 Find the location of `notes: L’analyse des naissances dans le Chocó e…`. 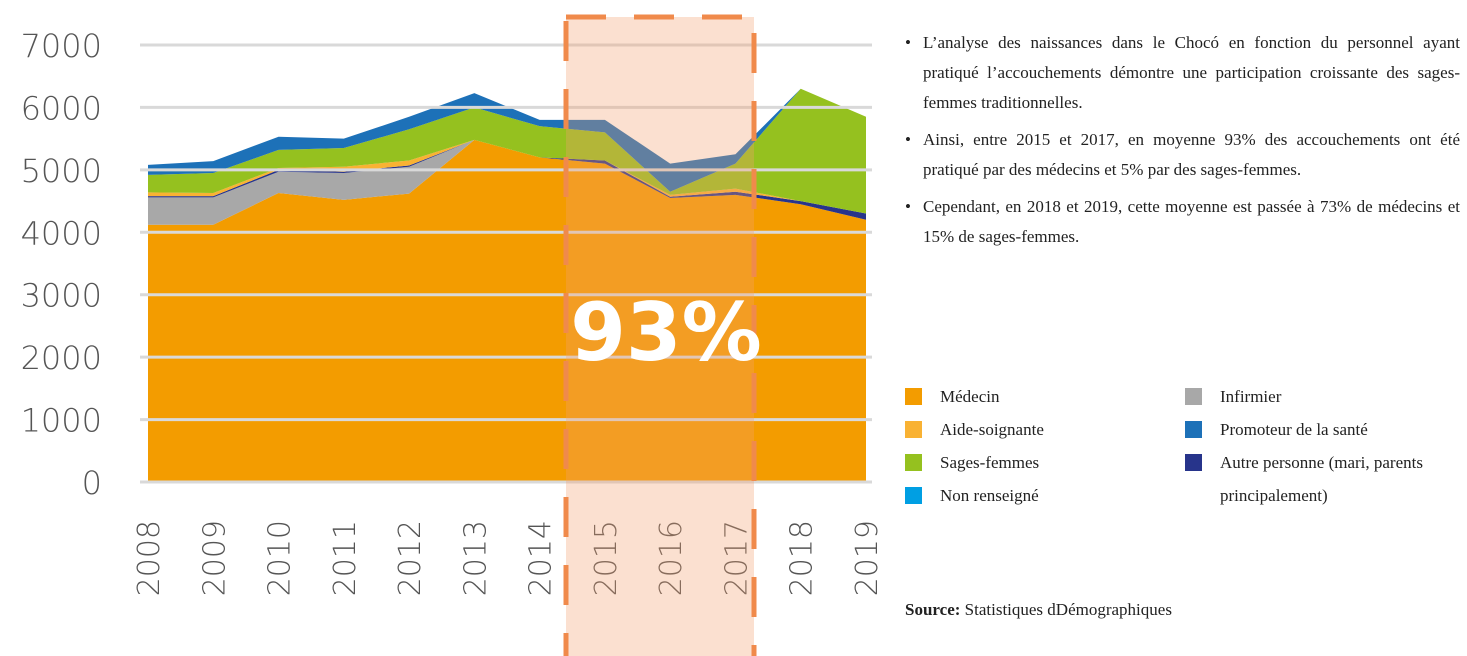

notes: L’analyse des naissances dans le Chocó e… is located at coordinates (1182, 143).